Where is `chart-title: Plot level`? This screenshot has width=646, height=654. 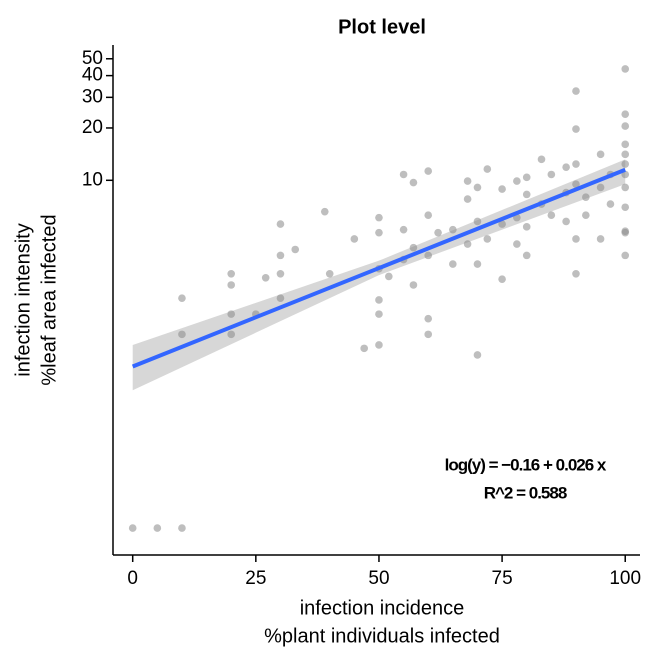
chart-title: Plot level is located at coordinates (382, 27).